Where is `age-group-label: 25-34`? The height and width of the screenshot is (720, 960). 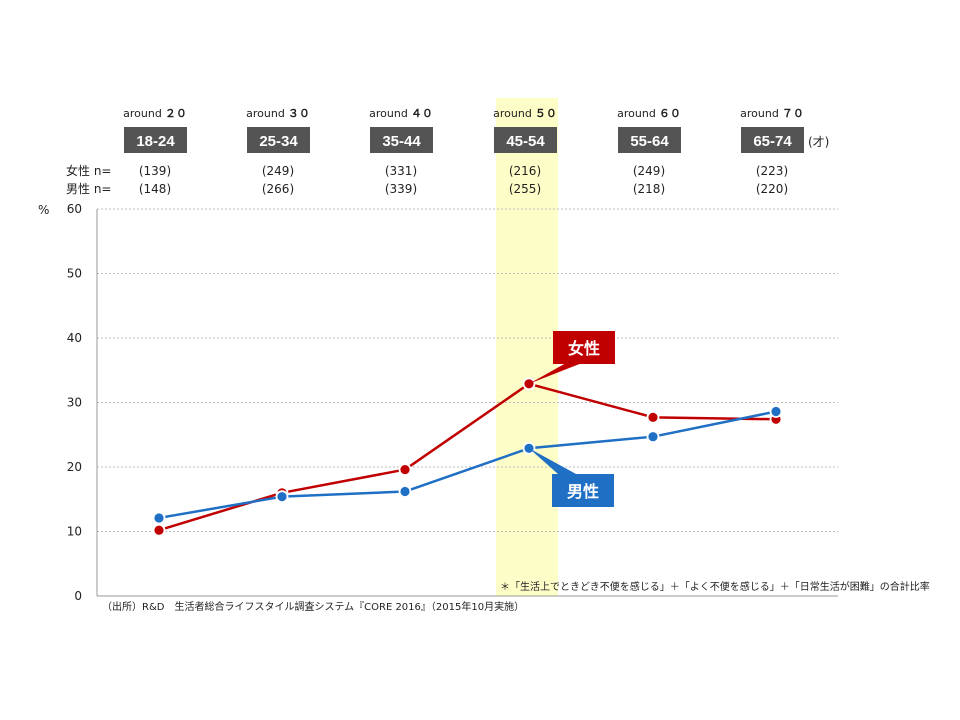
age-group-label: 25-34 is located at coordinates (278, 141).